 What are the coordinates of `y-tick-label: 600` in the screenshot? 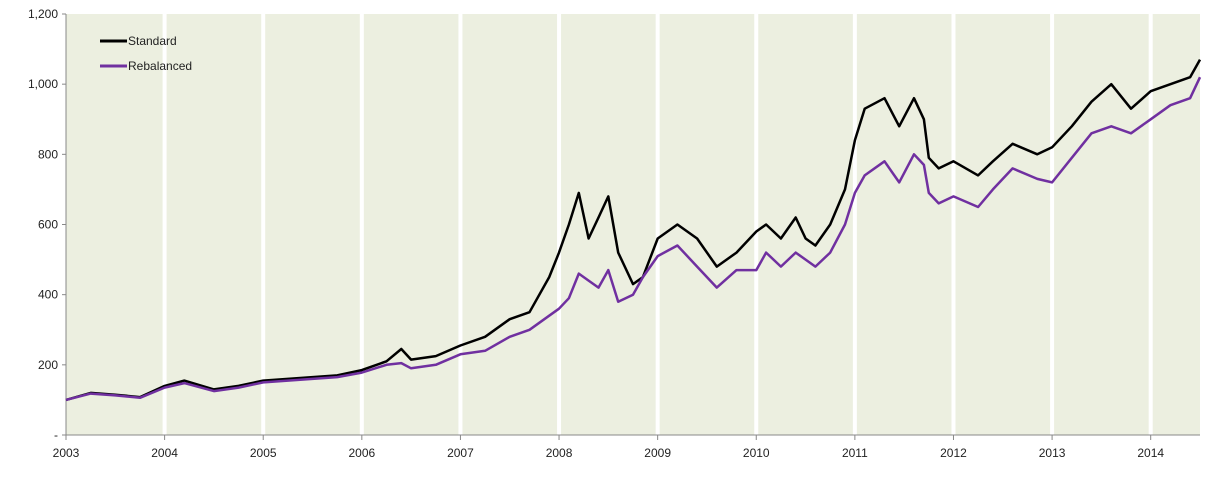 It's located at (48, 225).